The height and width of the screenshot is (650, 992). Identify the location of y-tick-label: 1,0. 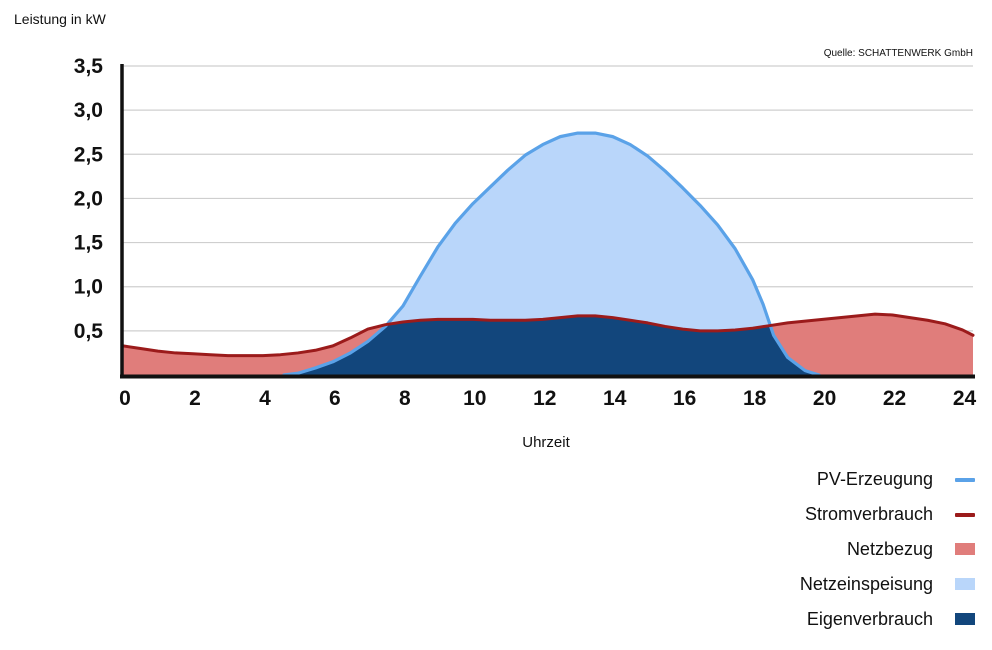
(88, 287).